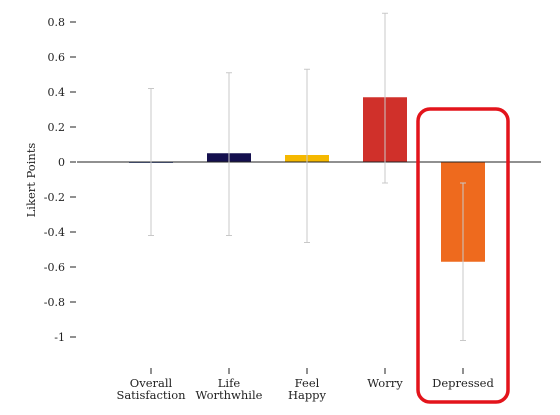  I want to click on y-tick-label: -0.8, so click(54, 302).